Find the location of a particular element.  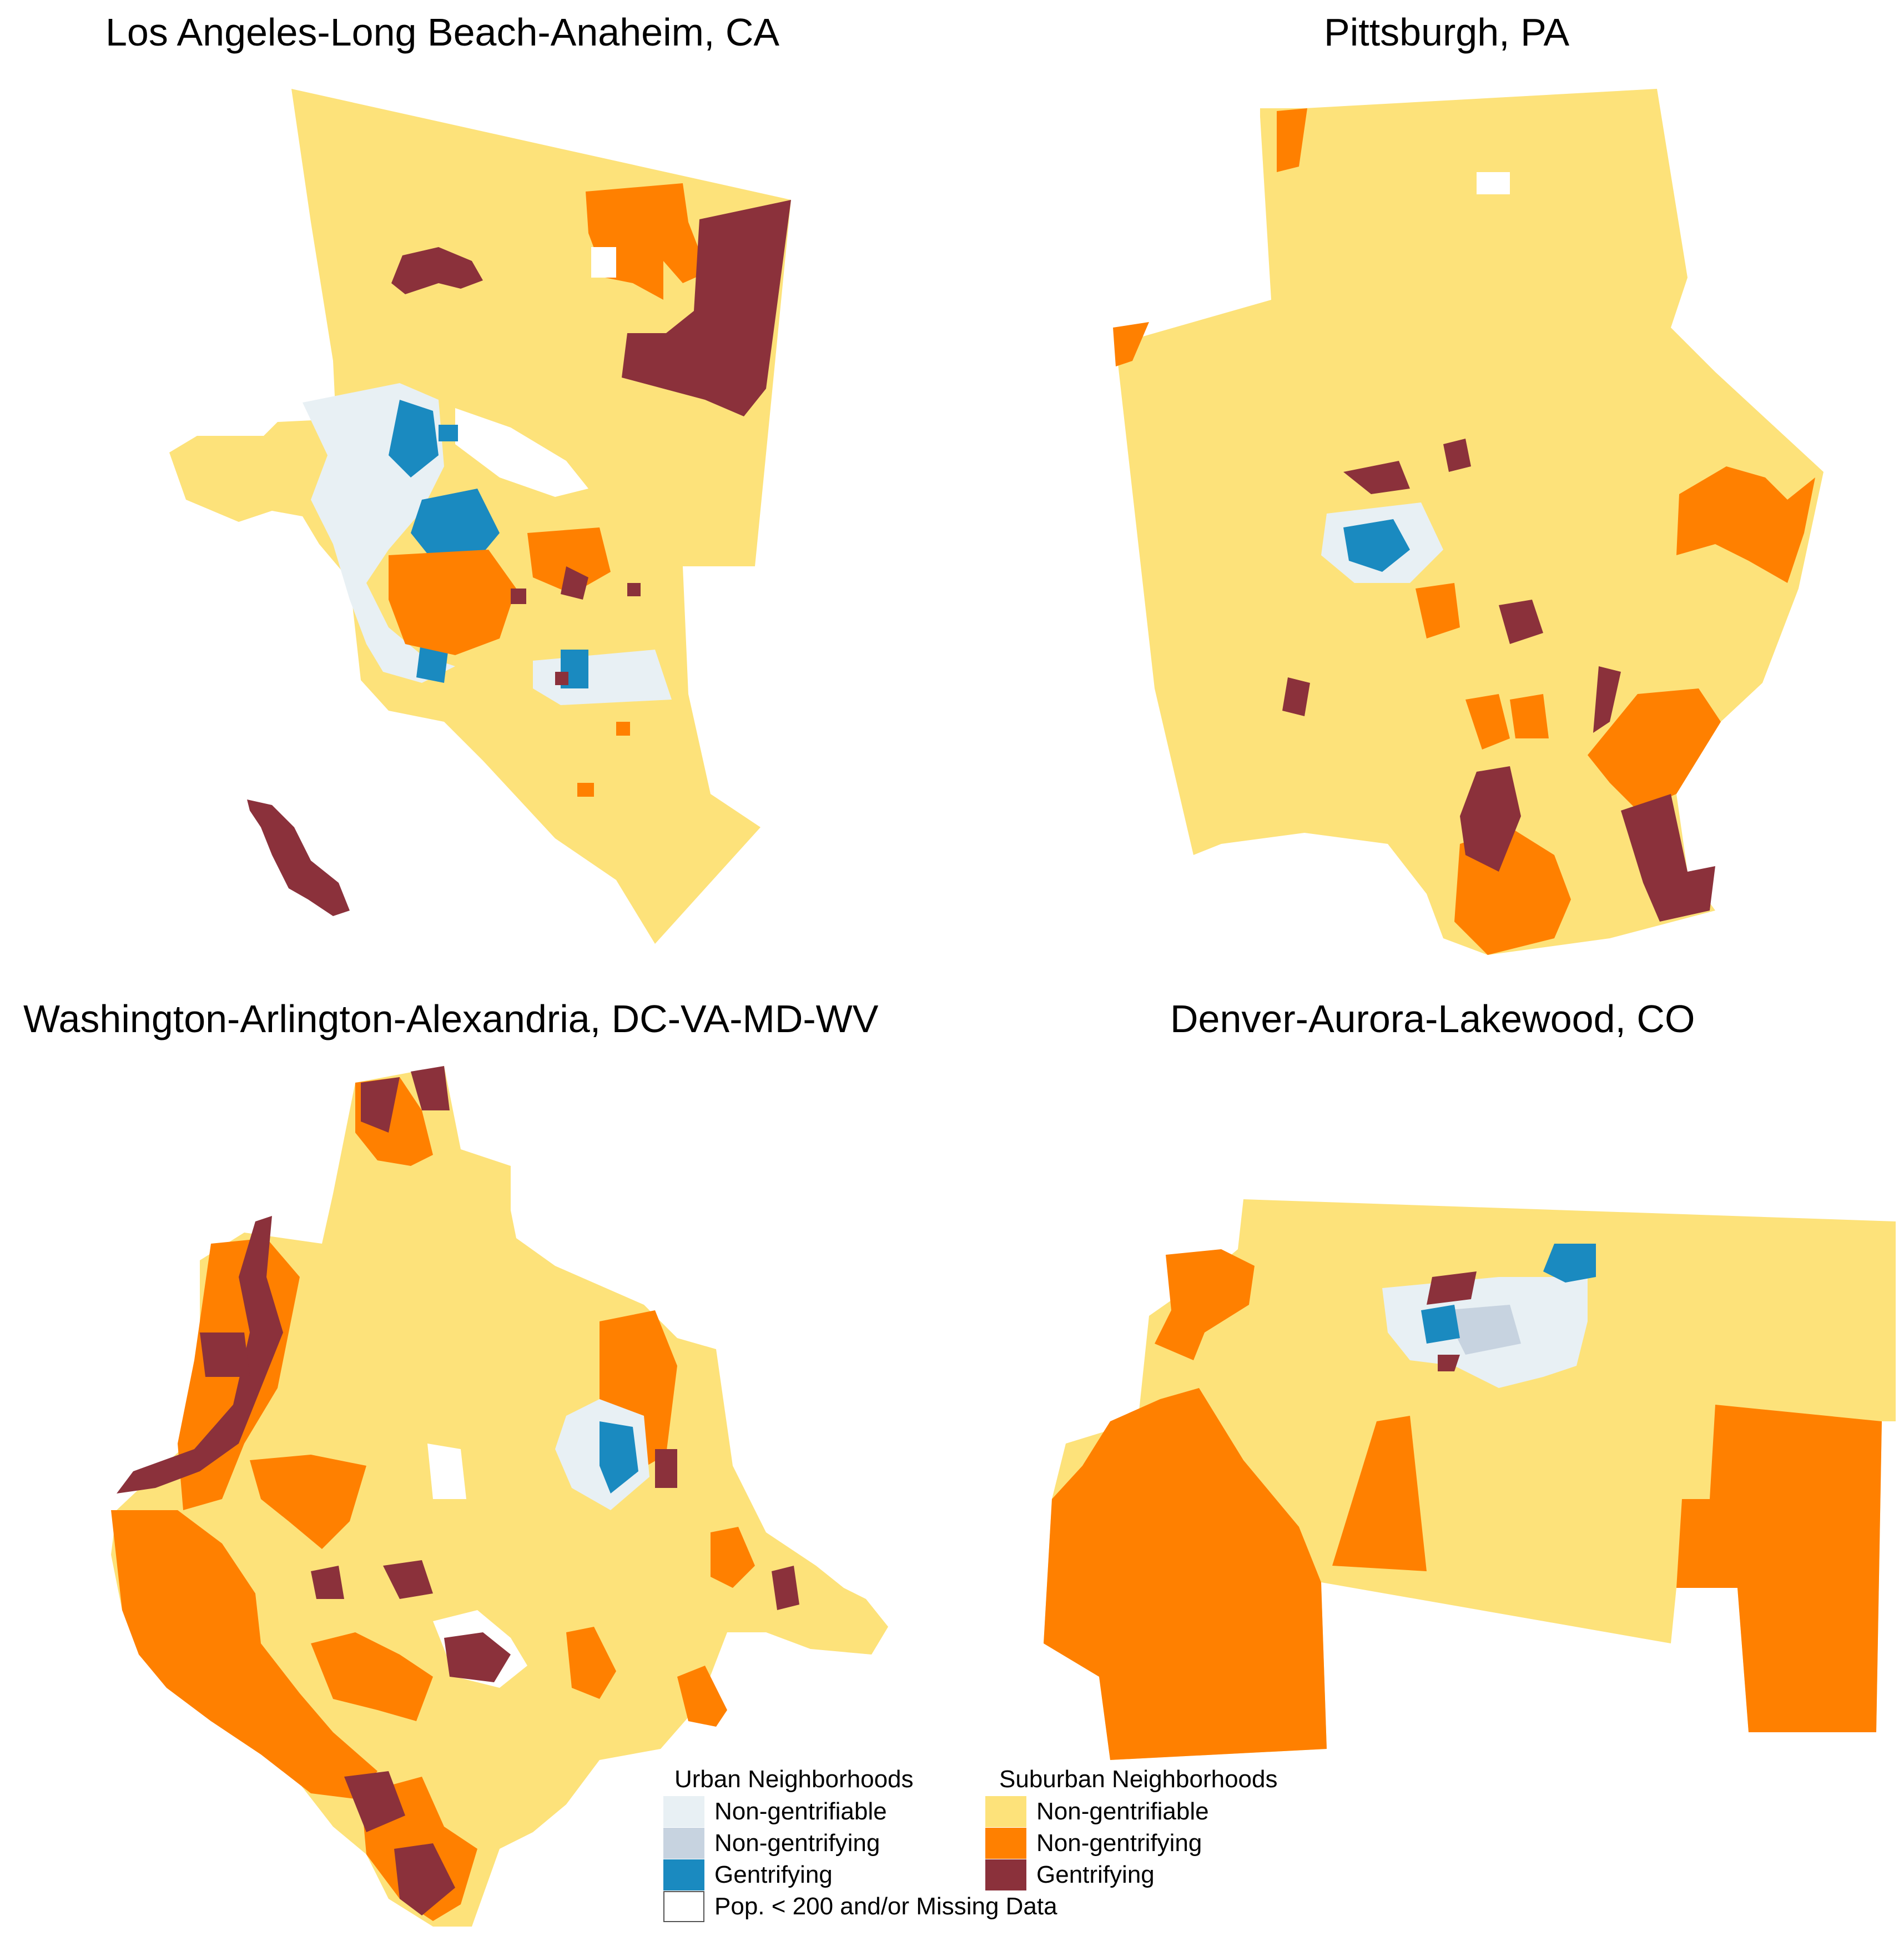

pittsburgh-pop200 is located at coordinates (1493, 183).